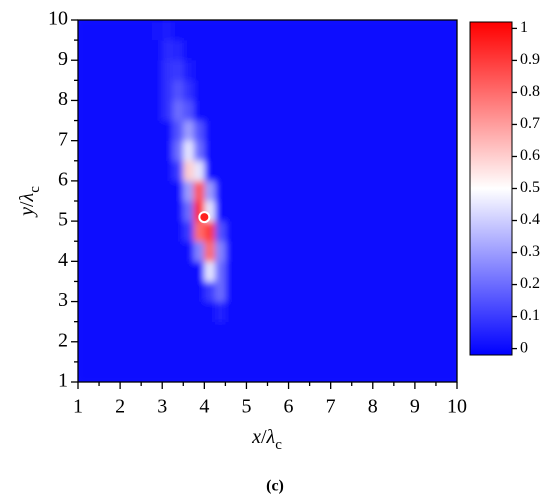 Image resolution: width=550 pixels, height=501 pixels. What do you see at coordinates (204, 407) in the screenshot?
I see `x-tick-label: 4` at bounding box center [204, 407].